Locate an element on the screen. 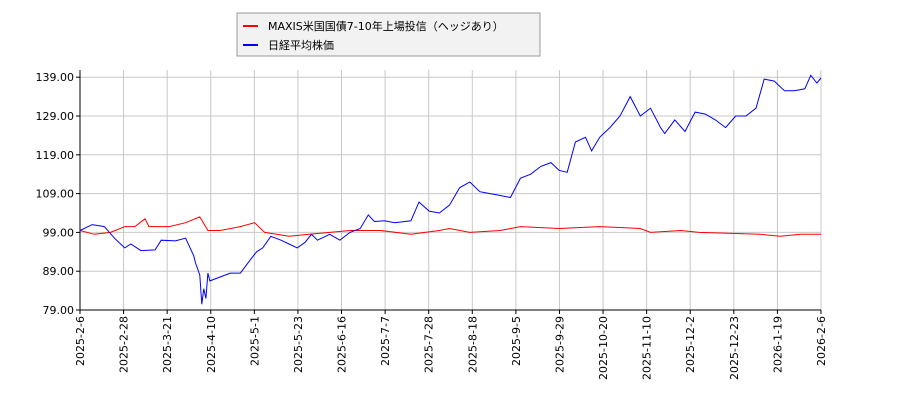 This screenshot has height=404, width=900. x-tick-label: 2026-2-6 is located at coordinates (821, 341).